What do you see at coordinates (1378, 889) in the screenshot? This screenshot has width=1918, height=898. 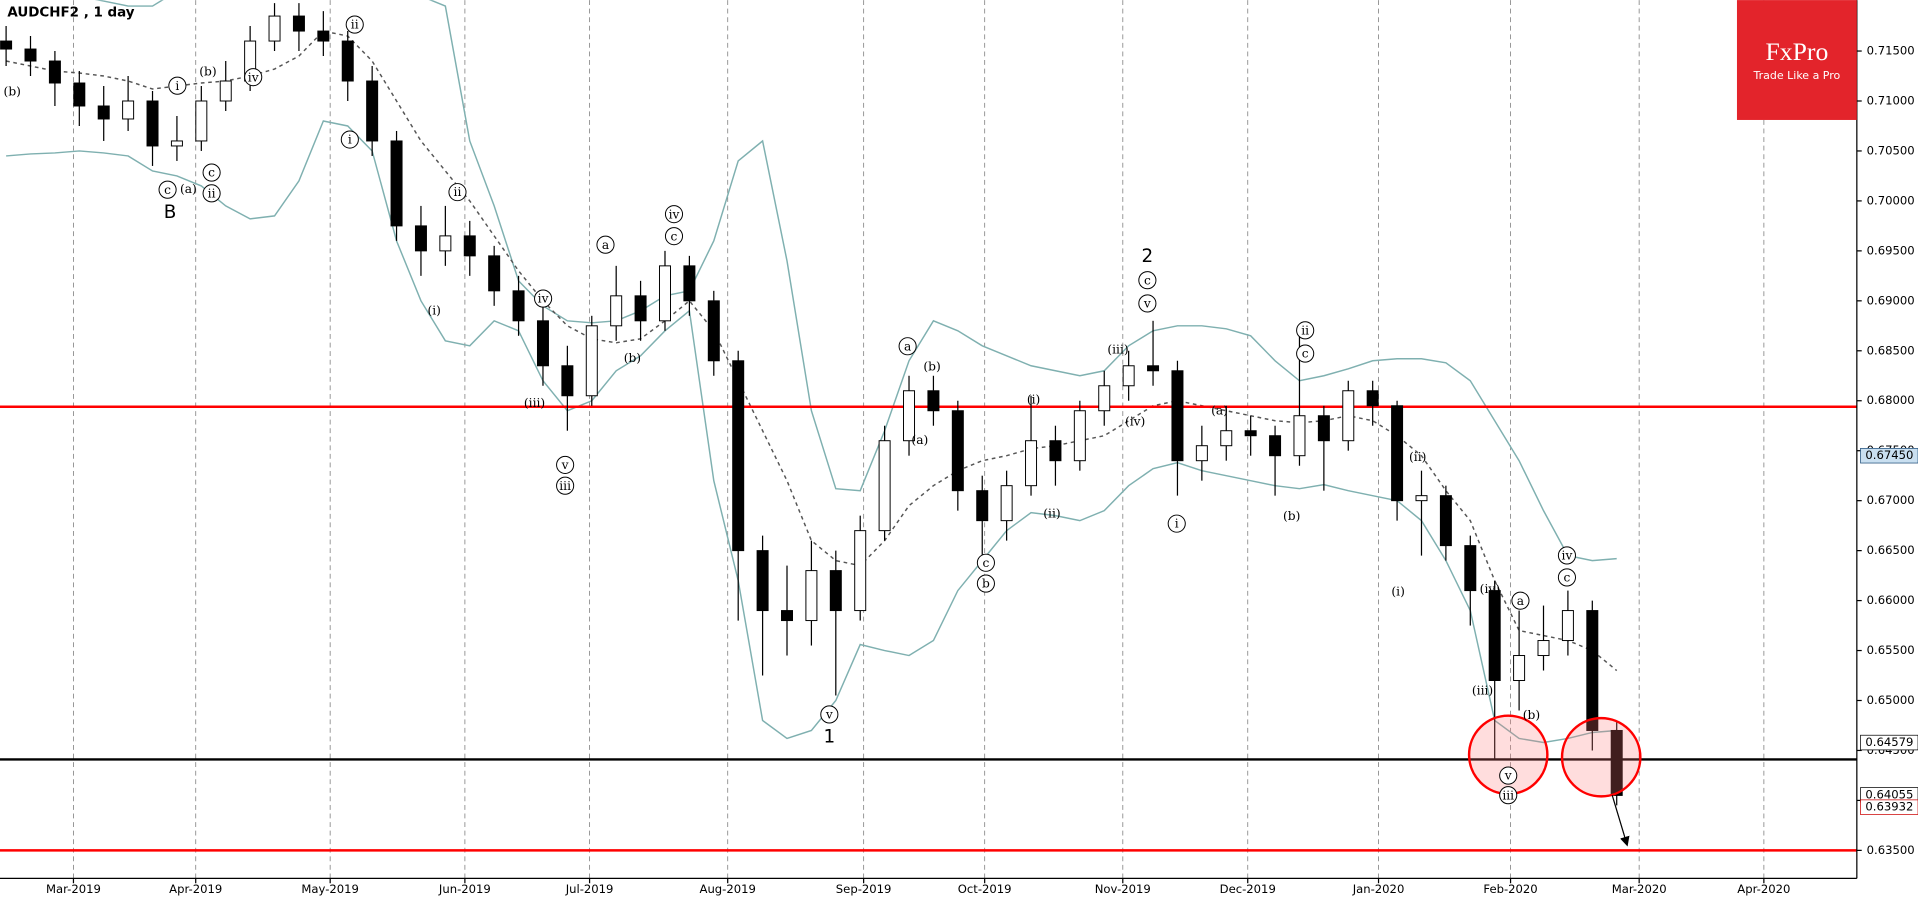 I see `x-tick-label: Jan-2020` at bounding box center [1378, 889].